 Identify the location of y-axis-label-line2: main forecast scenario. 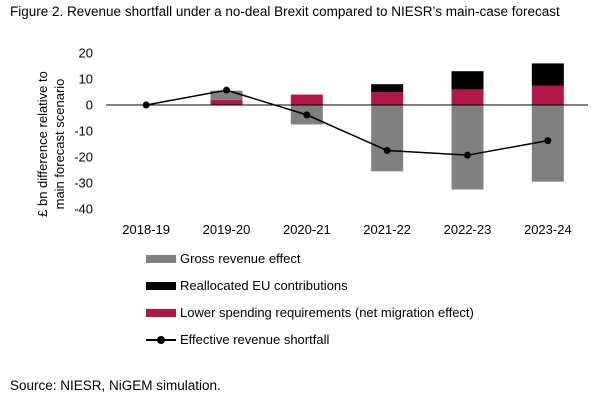
(59, 144).